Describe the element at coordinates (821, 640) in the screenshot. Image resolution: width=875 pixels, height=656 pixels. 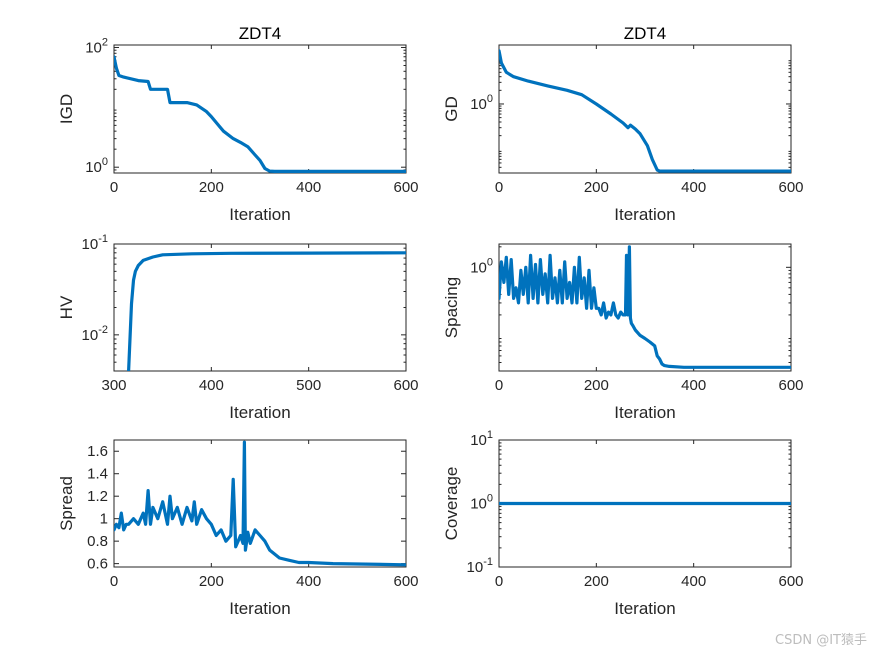
I see `watermark: CSDN @IT猿手` at that location.